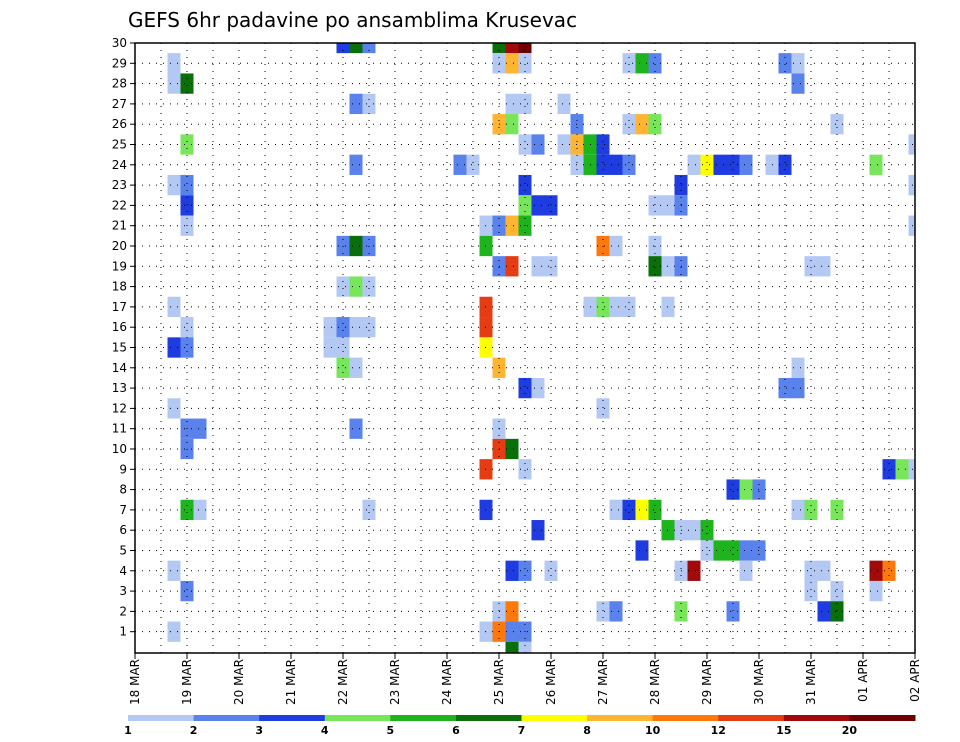 Image resolution: width=960 pixels, height=742 pixels. What do you see at coordinates (135, 682) in the screenshot?
I see `x-tick-label: 18 MAR` at bounding box center [135, 682].